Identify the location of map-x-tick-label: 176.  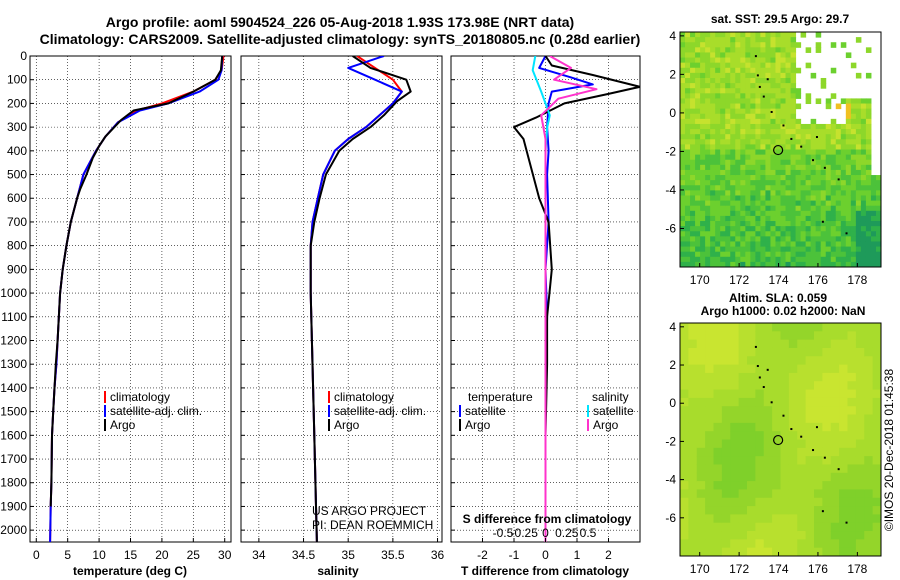
(818, 569).